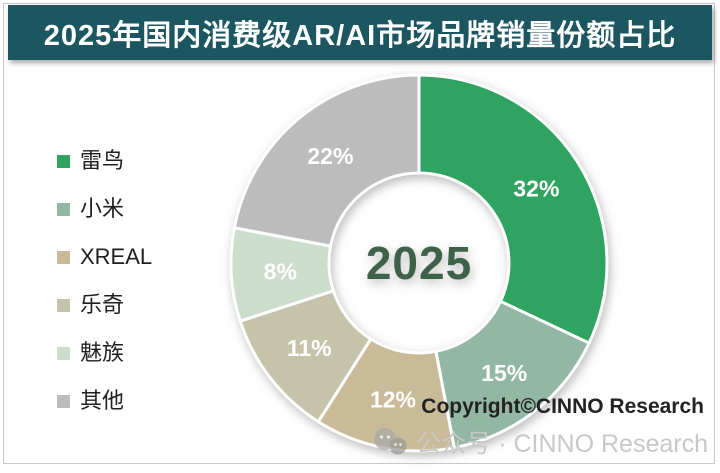 Image resolution: width=720 pixels, height=473 pixels. Describe the element at coordinates (562, 444) in the screenshot. I see `watermark-text: 公众号 · CINNO Research` at that location.